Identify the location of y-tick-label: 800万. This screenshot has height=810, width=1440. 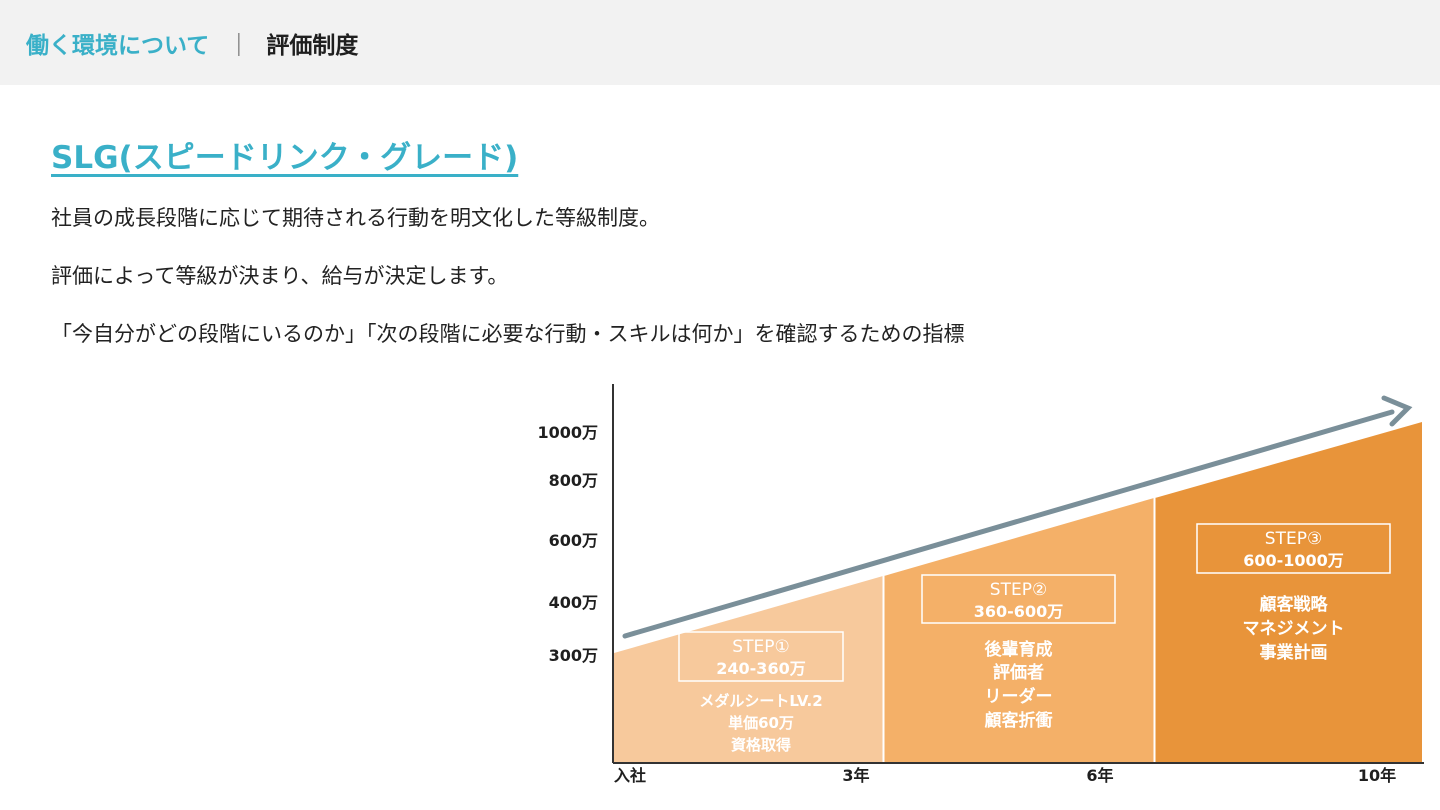
(573, 480).